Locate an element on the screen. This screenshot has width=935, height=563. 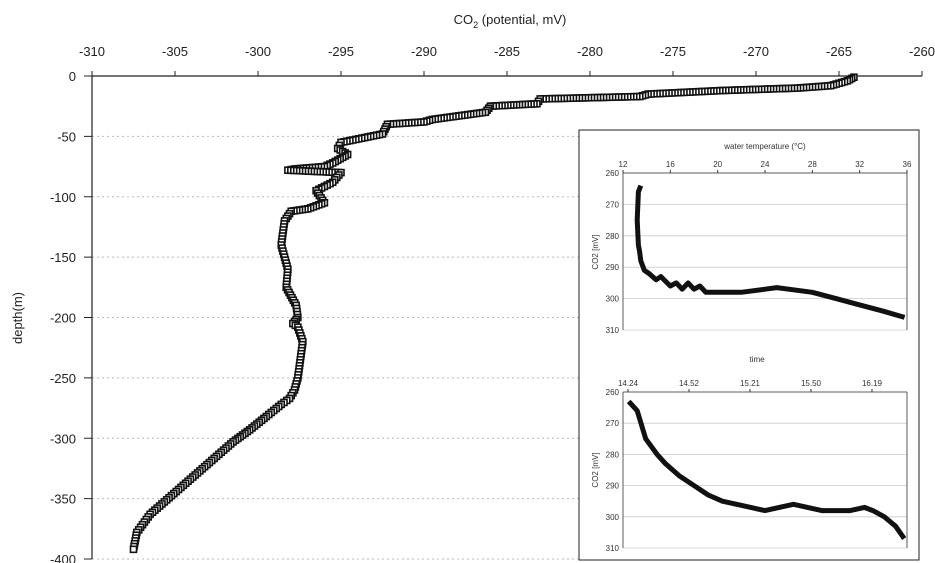
main-x-tick-label: -275 is located at coordinates (673, 51).